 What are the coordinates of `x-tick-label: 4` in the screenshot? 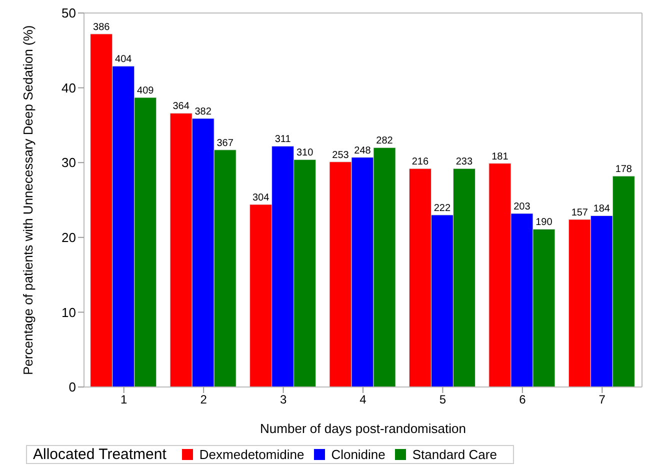 It's located at (363, 399).